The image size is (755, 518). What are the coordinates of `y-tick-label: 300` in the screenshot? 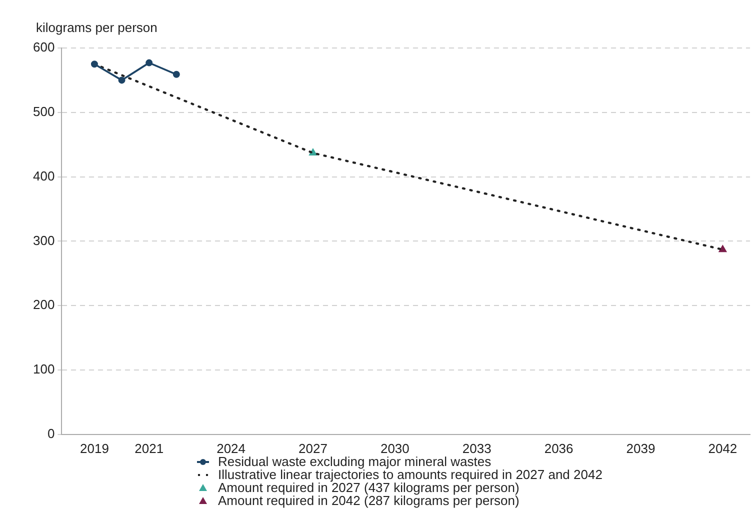 It's located at (43, 240).